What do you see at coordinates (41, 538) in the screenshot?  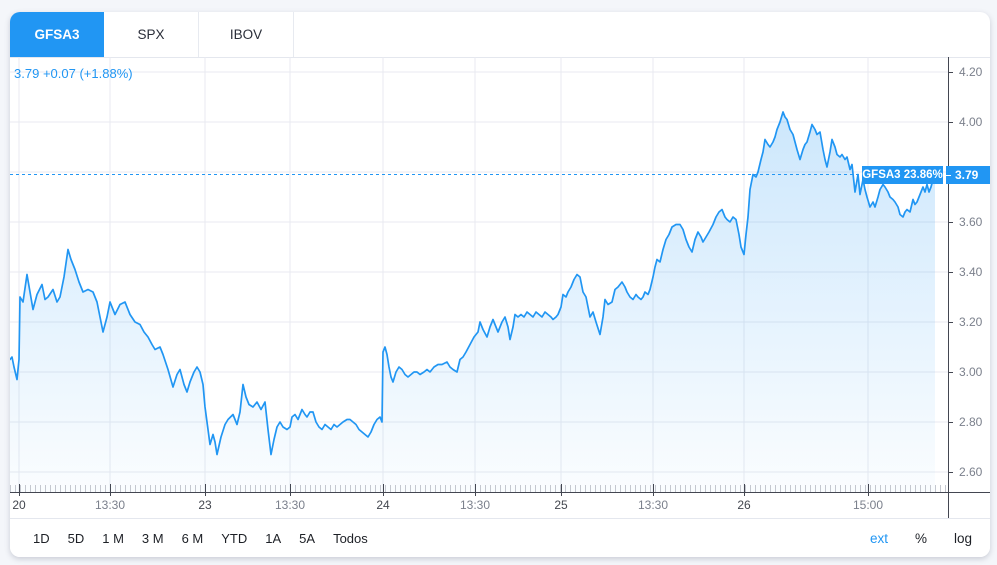 I see `range-1d: 1D` at bounding box center [41, 538].